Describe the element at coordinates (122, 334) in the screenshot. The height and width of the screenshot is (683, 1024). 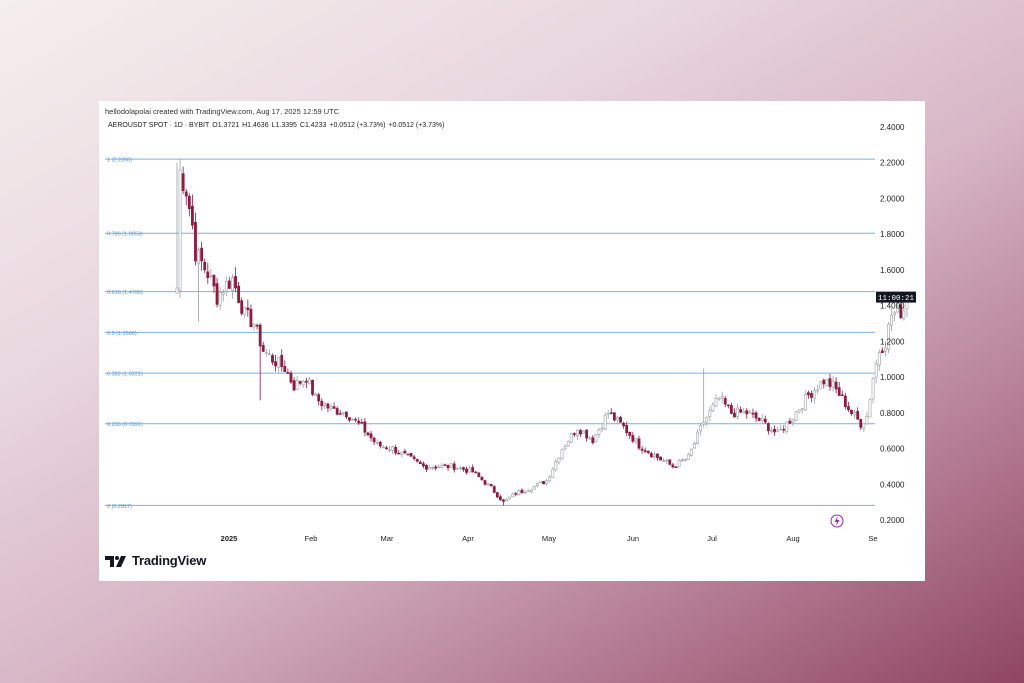
I see `fib-label: 0.5 (1.2500)` at that location.